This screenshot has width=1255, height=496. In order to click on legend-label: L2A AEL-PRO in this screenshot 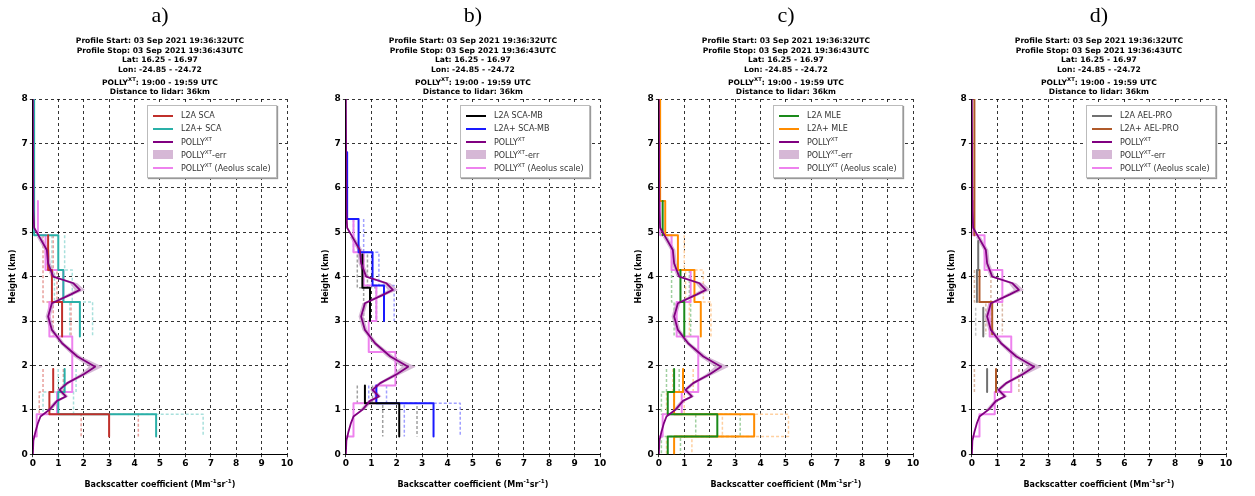, I will do `click(1146, 115)`.